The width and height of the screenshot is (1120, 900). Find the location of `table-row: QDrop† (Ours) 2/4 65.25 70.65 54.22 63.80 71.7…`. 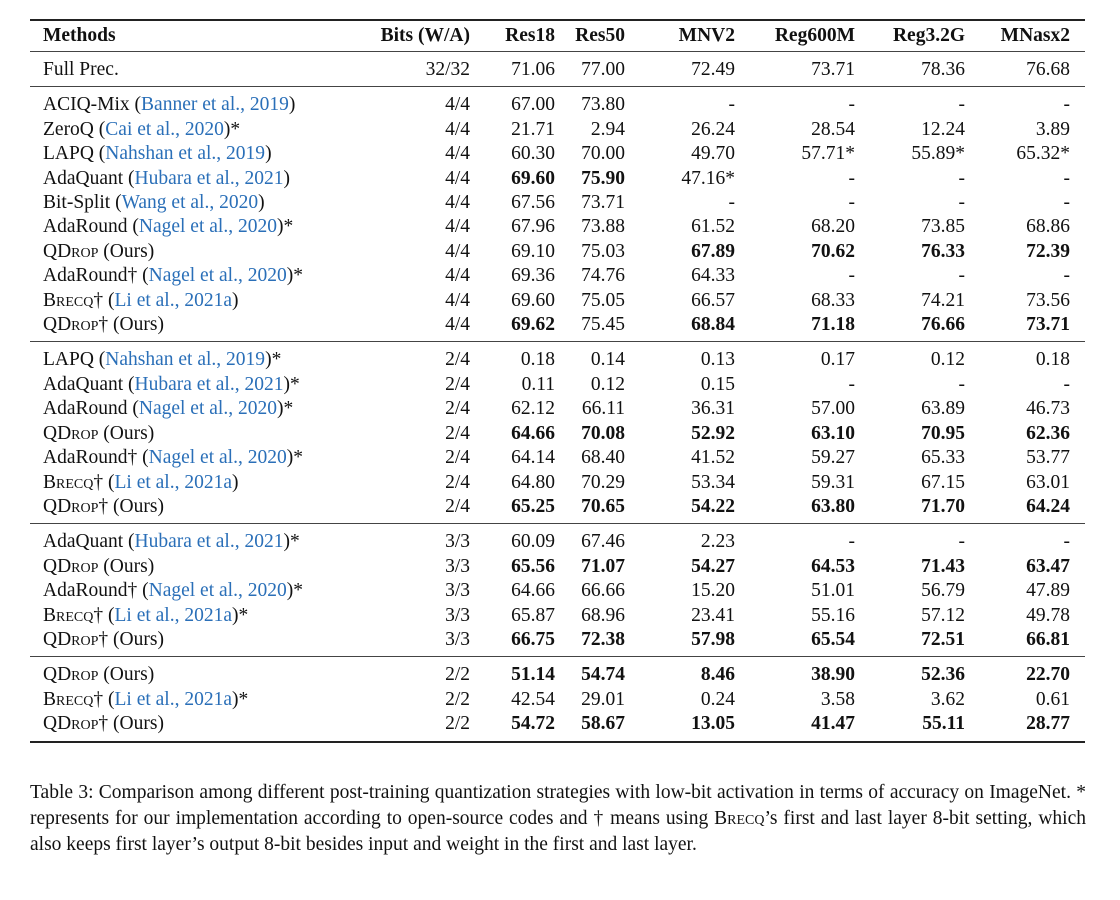

table-row: QDrop† (Ours) 2/4 65.25 70.65 54.22 63.80 71.7… is located at coordinates (557, 509).